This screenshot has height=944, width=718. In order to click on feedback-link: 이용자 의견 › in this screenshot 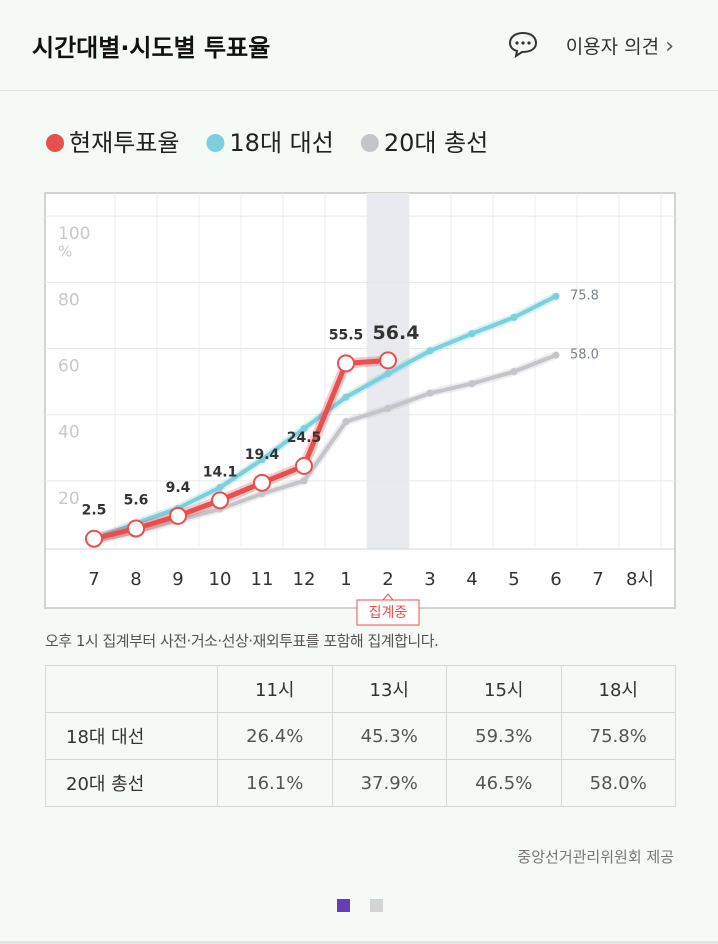, I will do `click(619, 46)`.